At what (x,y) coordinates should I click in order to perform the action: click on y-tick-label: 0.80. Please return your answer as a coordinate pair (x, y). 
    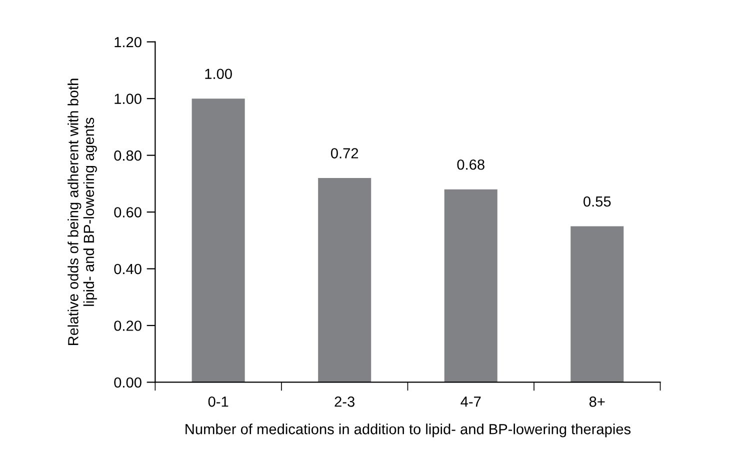
    Looking at the image, I should click on (128, 155).